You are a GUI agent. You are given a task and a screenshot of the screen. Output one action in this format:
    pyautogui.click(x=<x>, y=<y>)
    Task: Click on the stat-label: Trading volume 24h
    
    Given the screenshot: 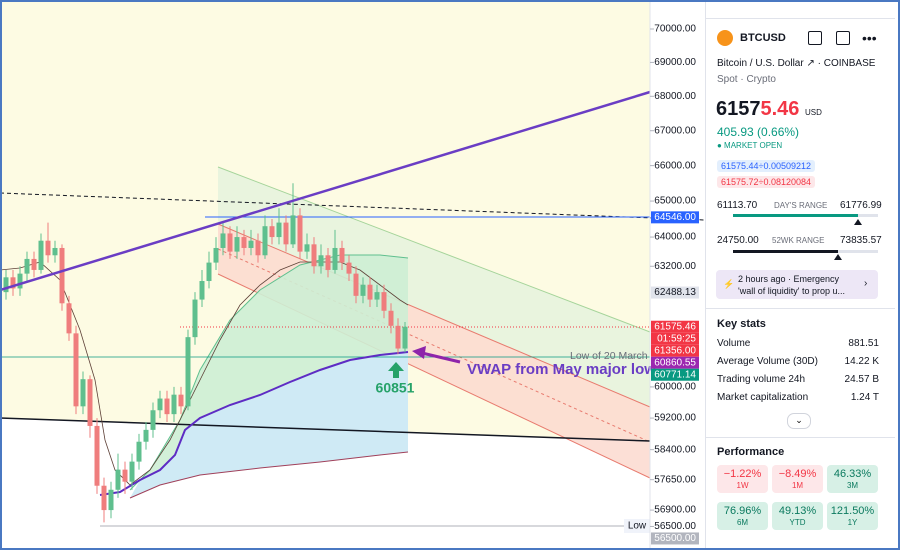 What is the action you would take?
    pyautogui.click(x=761, y=379)
    